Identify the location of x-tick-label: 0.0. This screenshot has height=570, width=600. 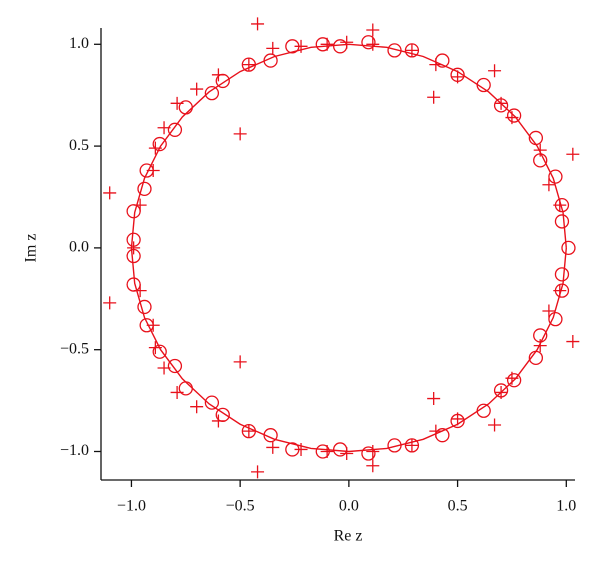
(349, 506).